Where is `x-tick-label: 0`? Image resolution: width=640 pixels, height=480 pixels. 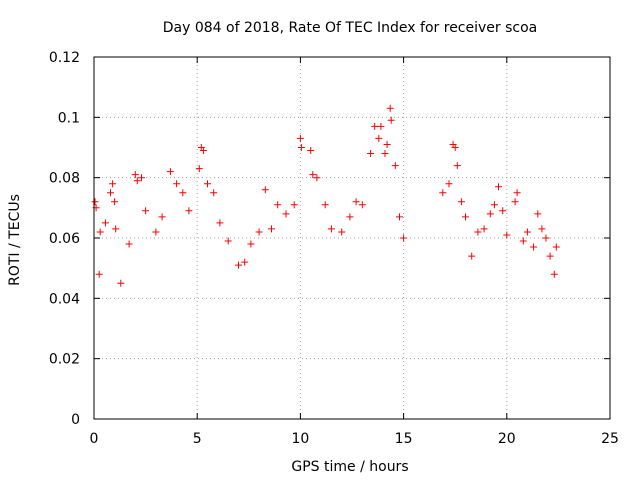
x-tick-label: 0 is located at coordinates (94, 439).